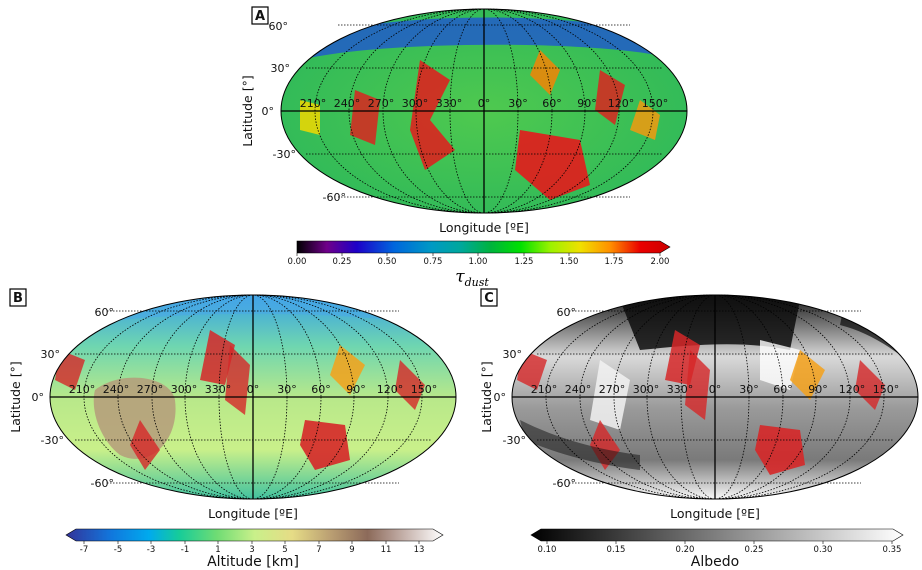  What do you see at coordinates (715, 513) in the screenshot?
I see `panel-c-xlabel: Longitude [ºE]` at bounding box center [715, 513].